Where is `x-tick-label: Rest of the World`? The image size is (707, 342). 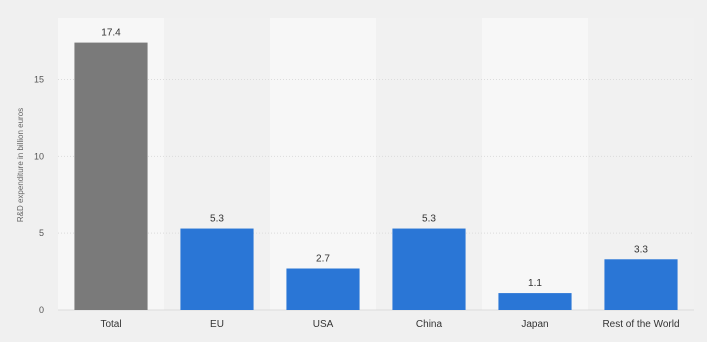 x-tick-label: Rest of the World is located at coordinates (640, 324).